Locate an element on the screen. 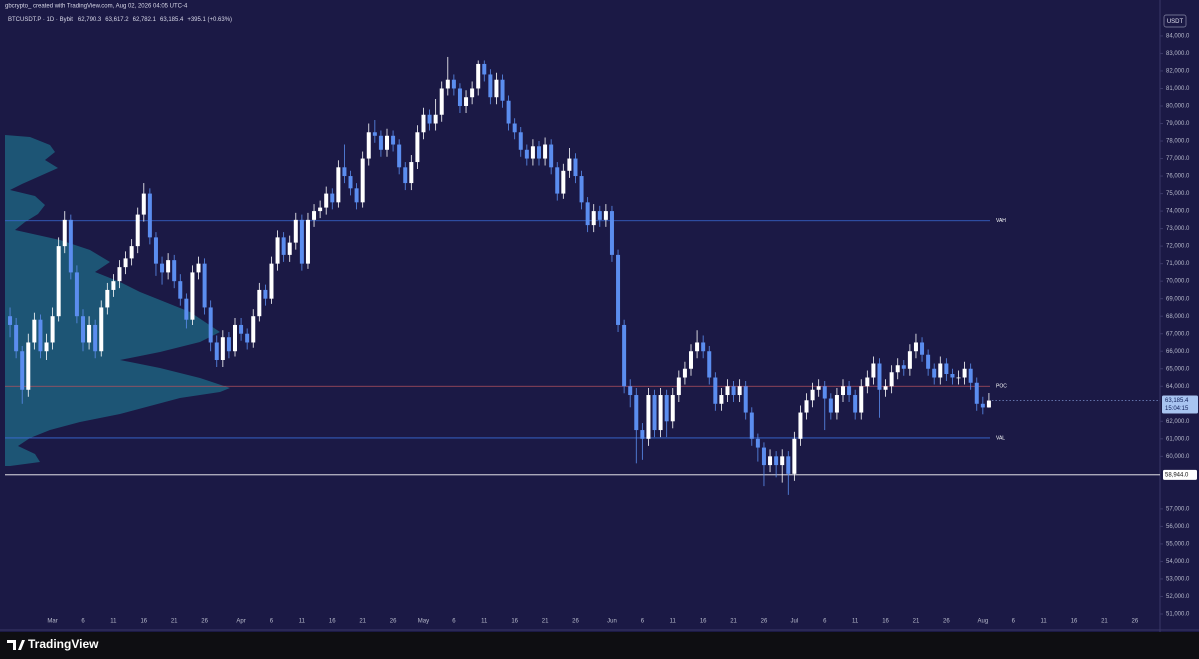 This screenshot has width=1199, height=659. y-tick-label: 62,000.0 is located at coordinates (1178, 422).